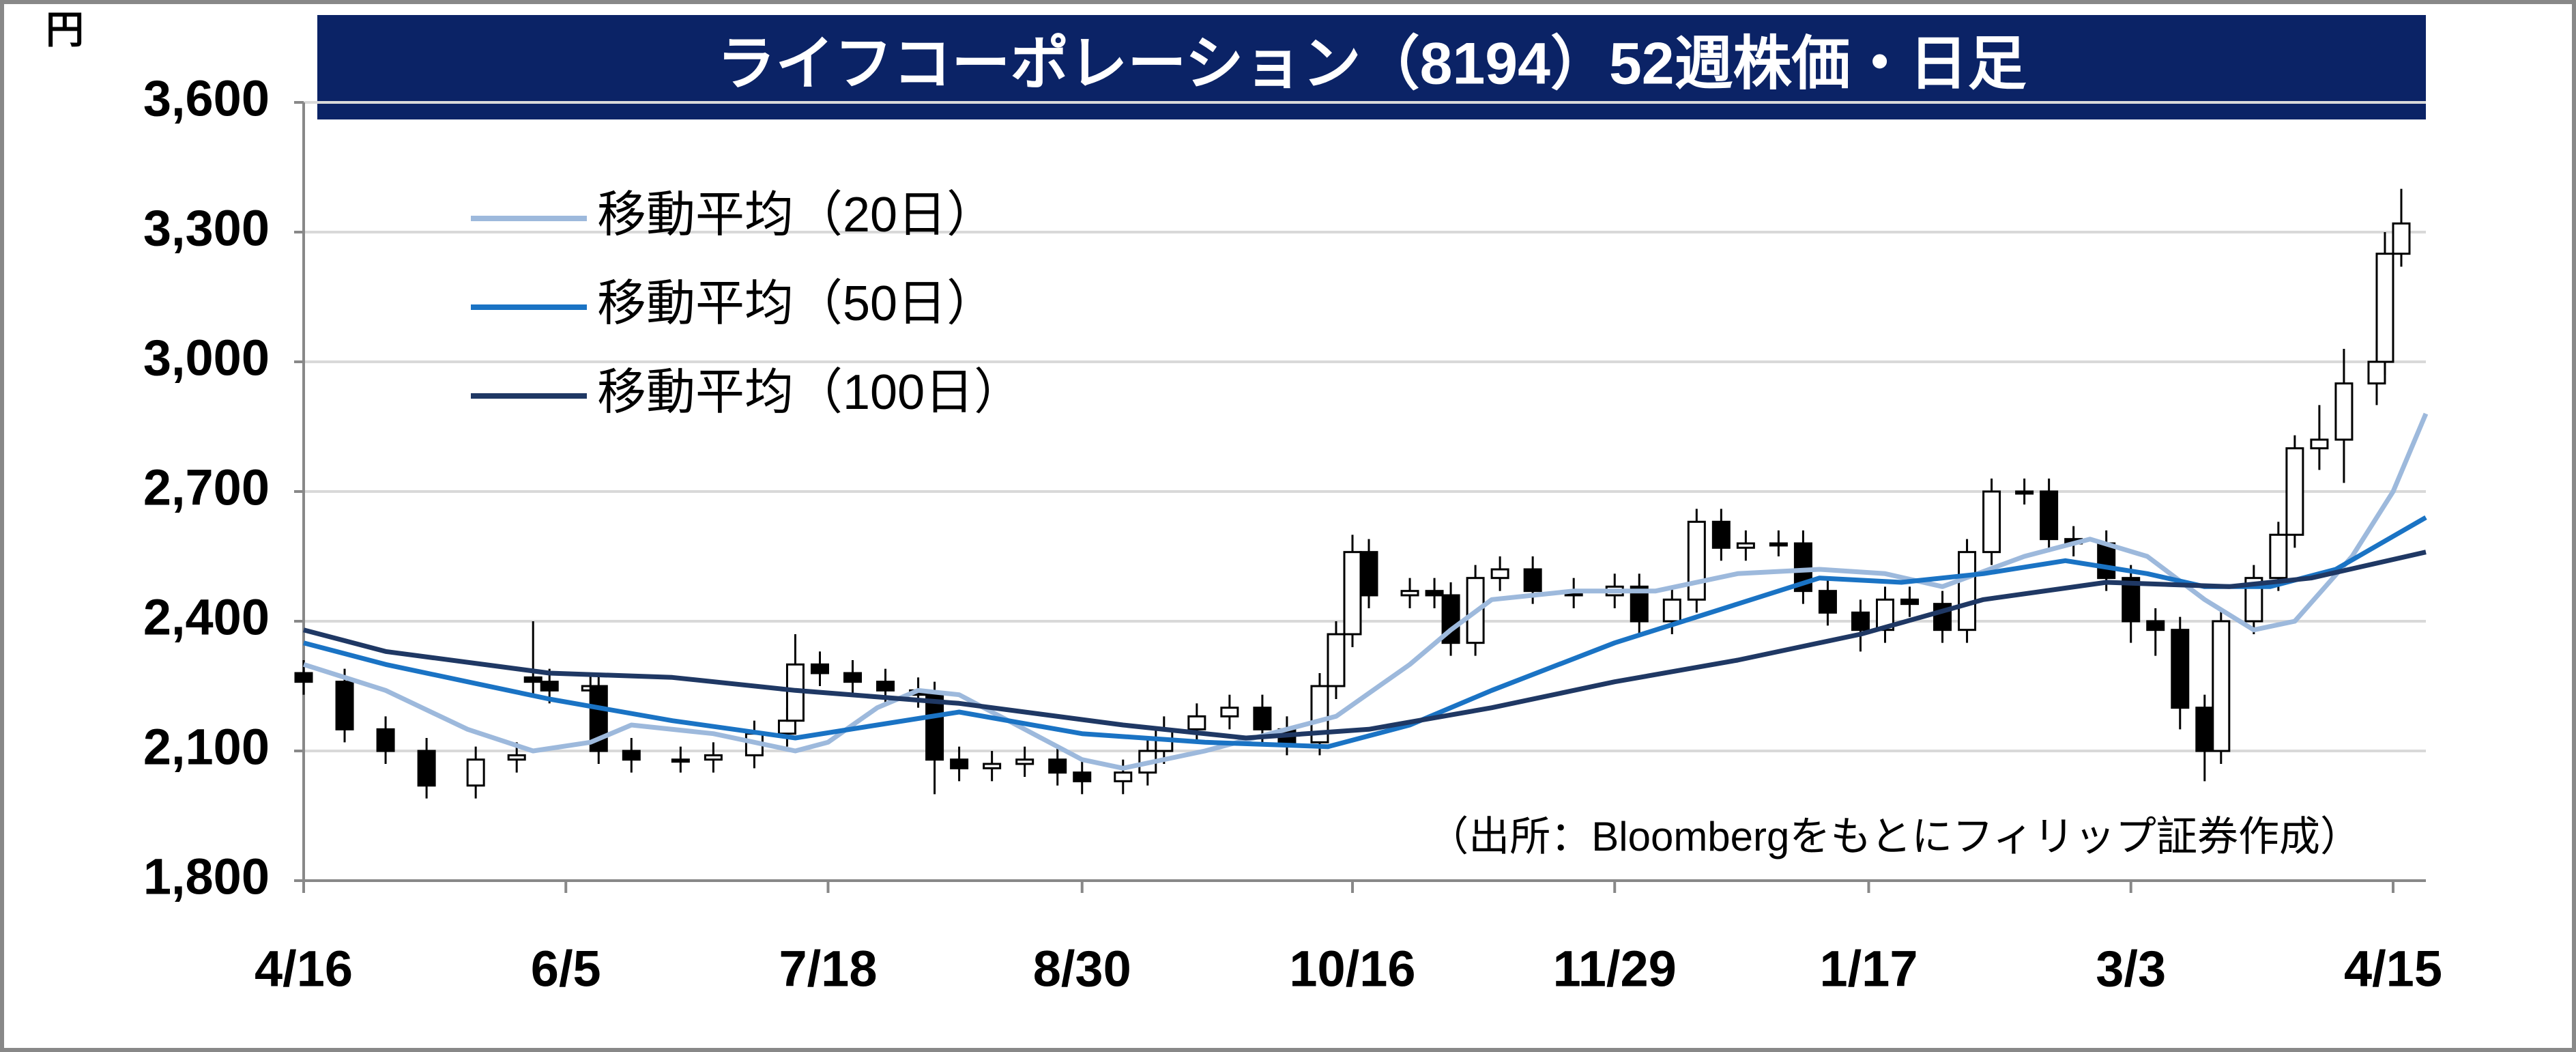  Describe the element at coordinates (1365, 645) in the screenshot. I see `ma-line` at that location.